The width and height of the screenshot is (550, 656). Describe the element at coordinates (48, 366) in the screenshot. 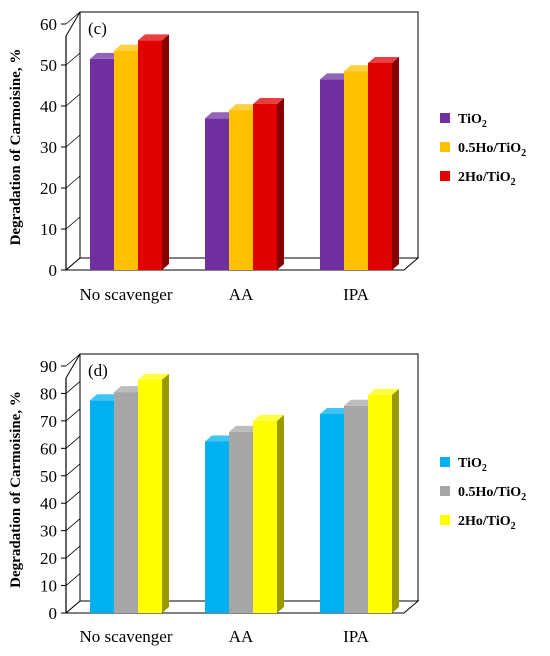

I see `y-tick-label: 90` at that location.